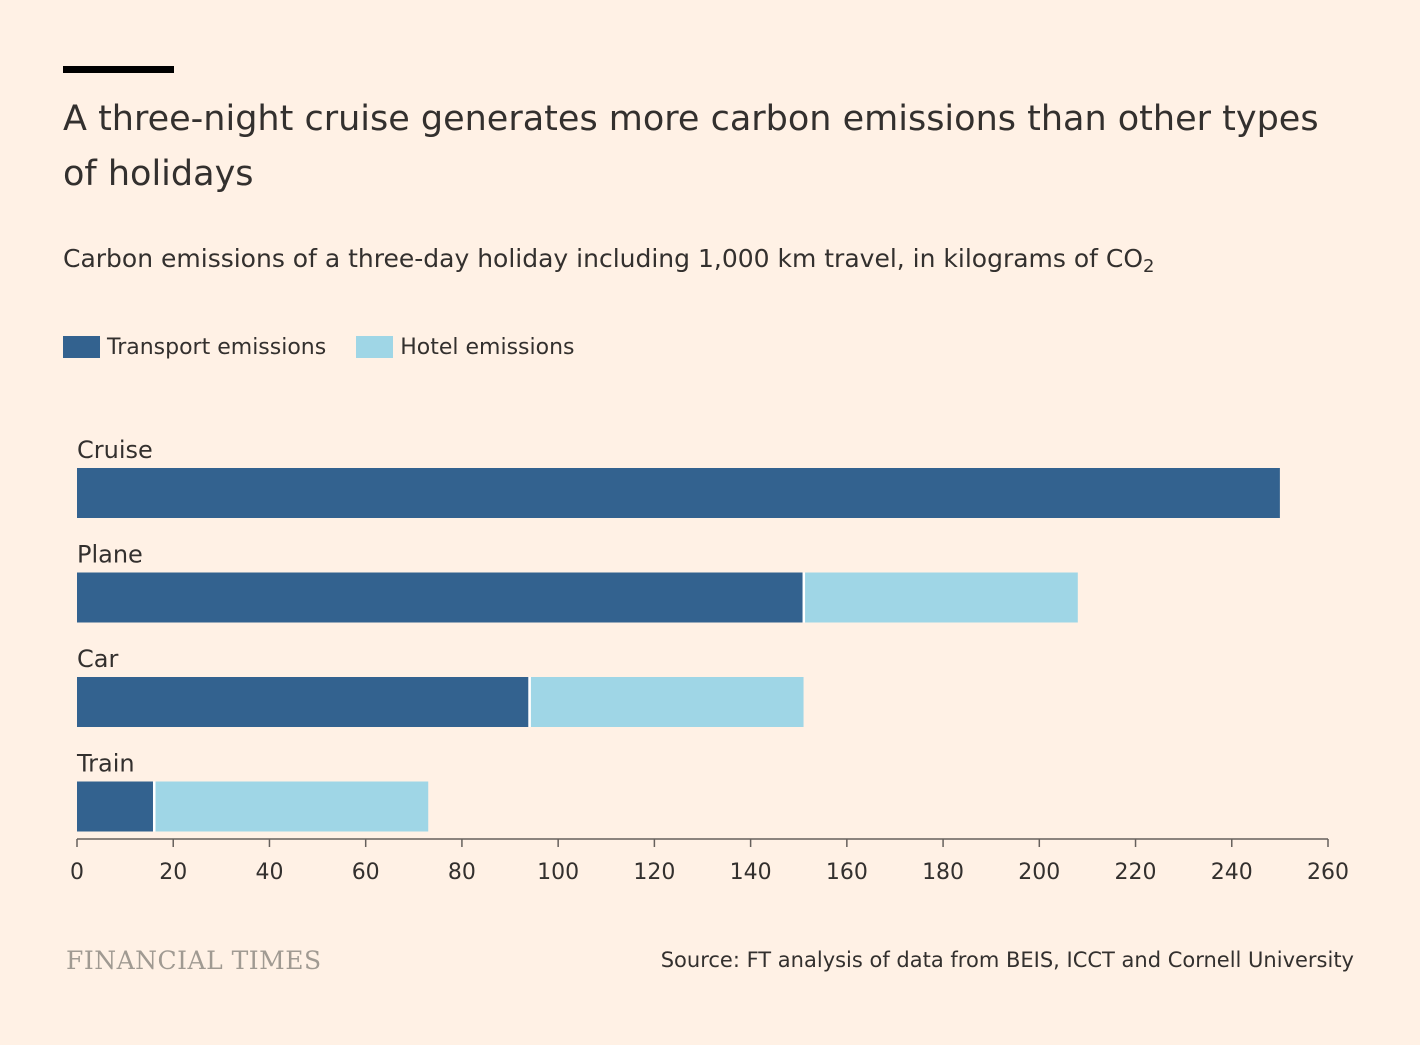 The image size is (1420, 1045). Describe the element at coordinates (97, 659) in the screenshot. I see `category-label-car: Car` at that location.